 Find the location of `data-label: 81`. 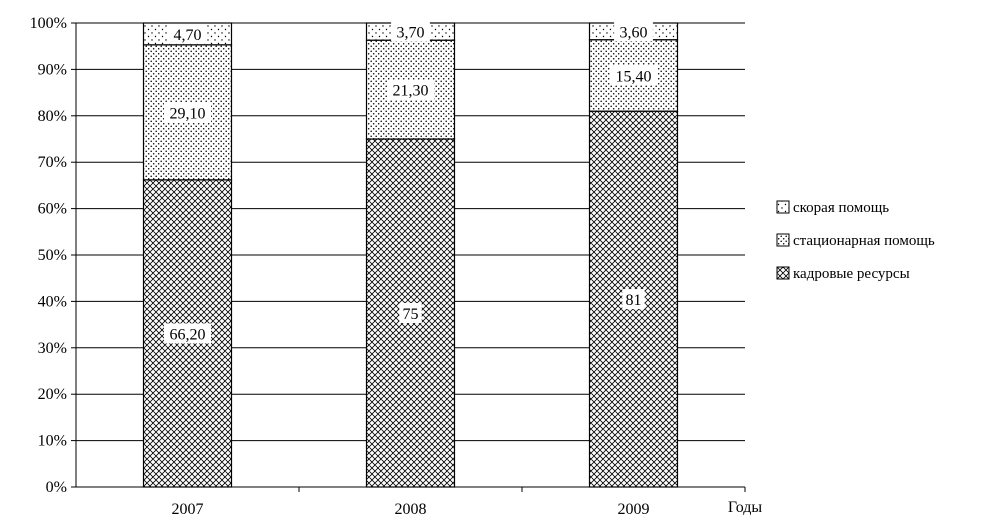

data-label: 81 is located at coordinates (634, 300).